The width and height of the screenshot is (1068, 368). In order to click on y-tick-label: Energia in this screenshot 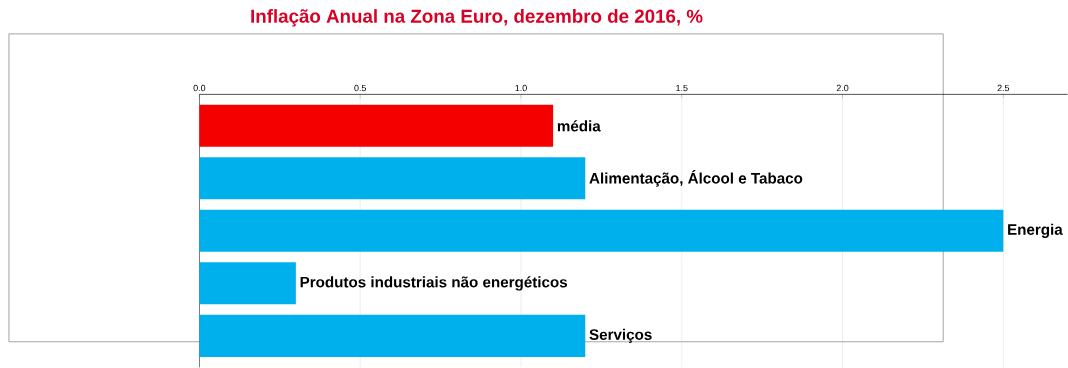, I will do `click(1035, 231)`.